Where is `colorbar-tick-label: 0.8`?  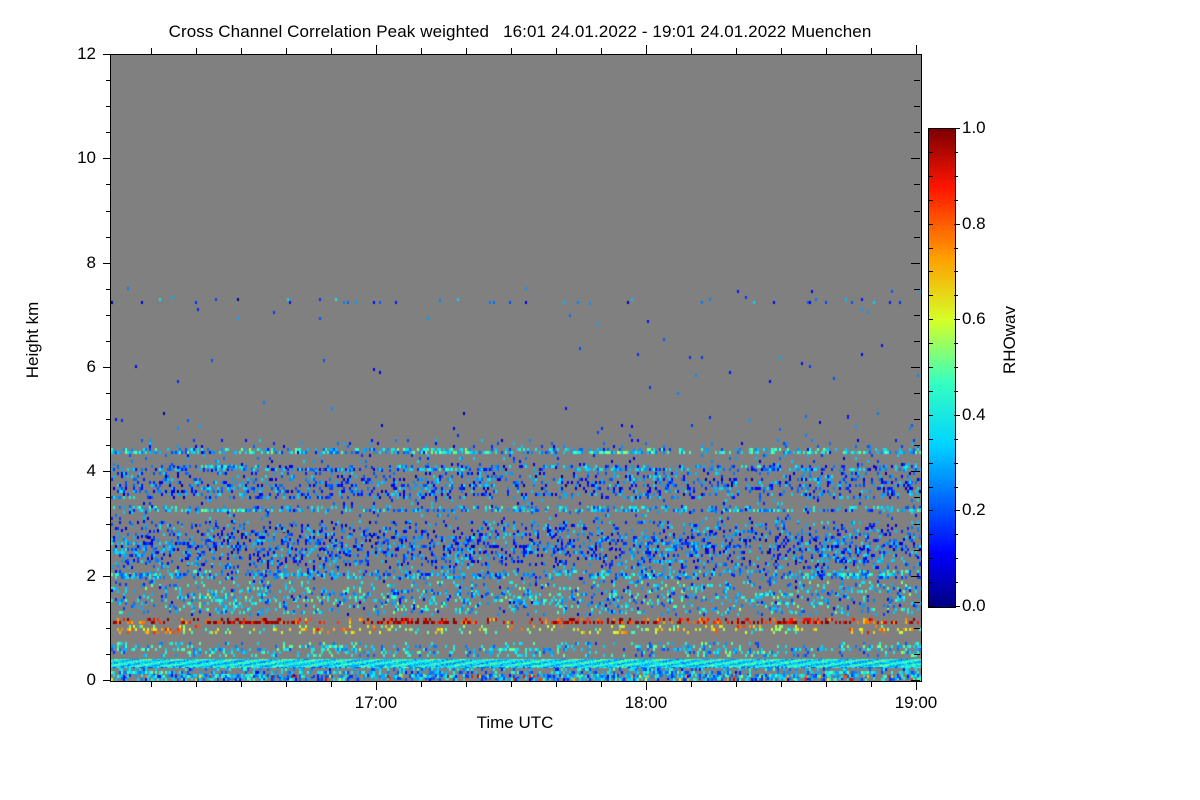
colorbar-tick-label: 0.8 is located at coordinates (974, 223).